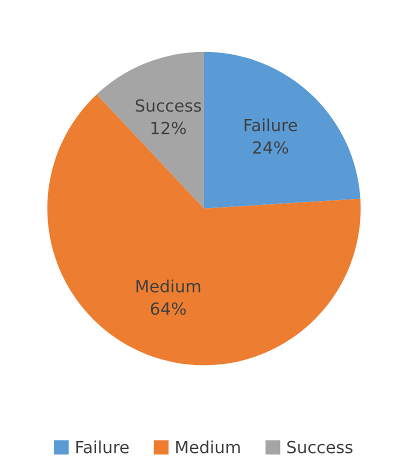 The height and width of the screenshot is (474, 408). What do you see at coordinates (169, 128) in the screenshot?
I see `data-label: 12%` at bounding box center [169, 128].